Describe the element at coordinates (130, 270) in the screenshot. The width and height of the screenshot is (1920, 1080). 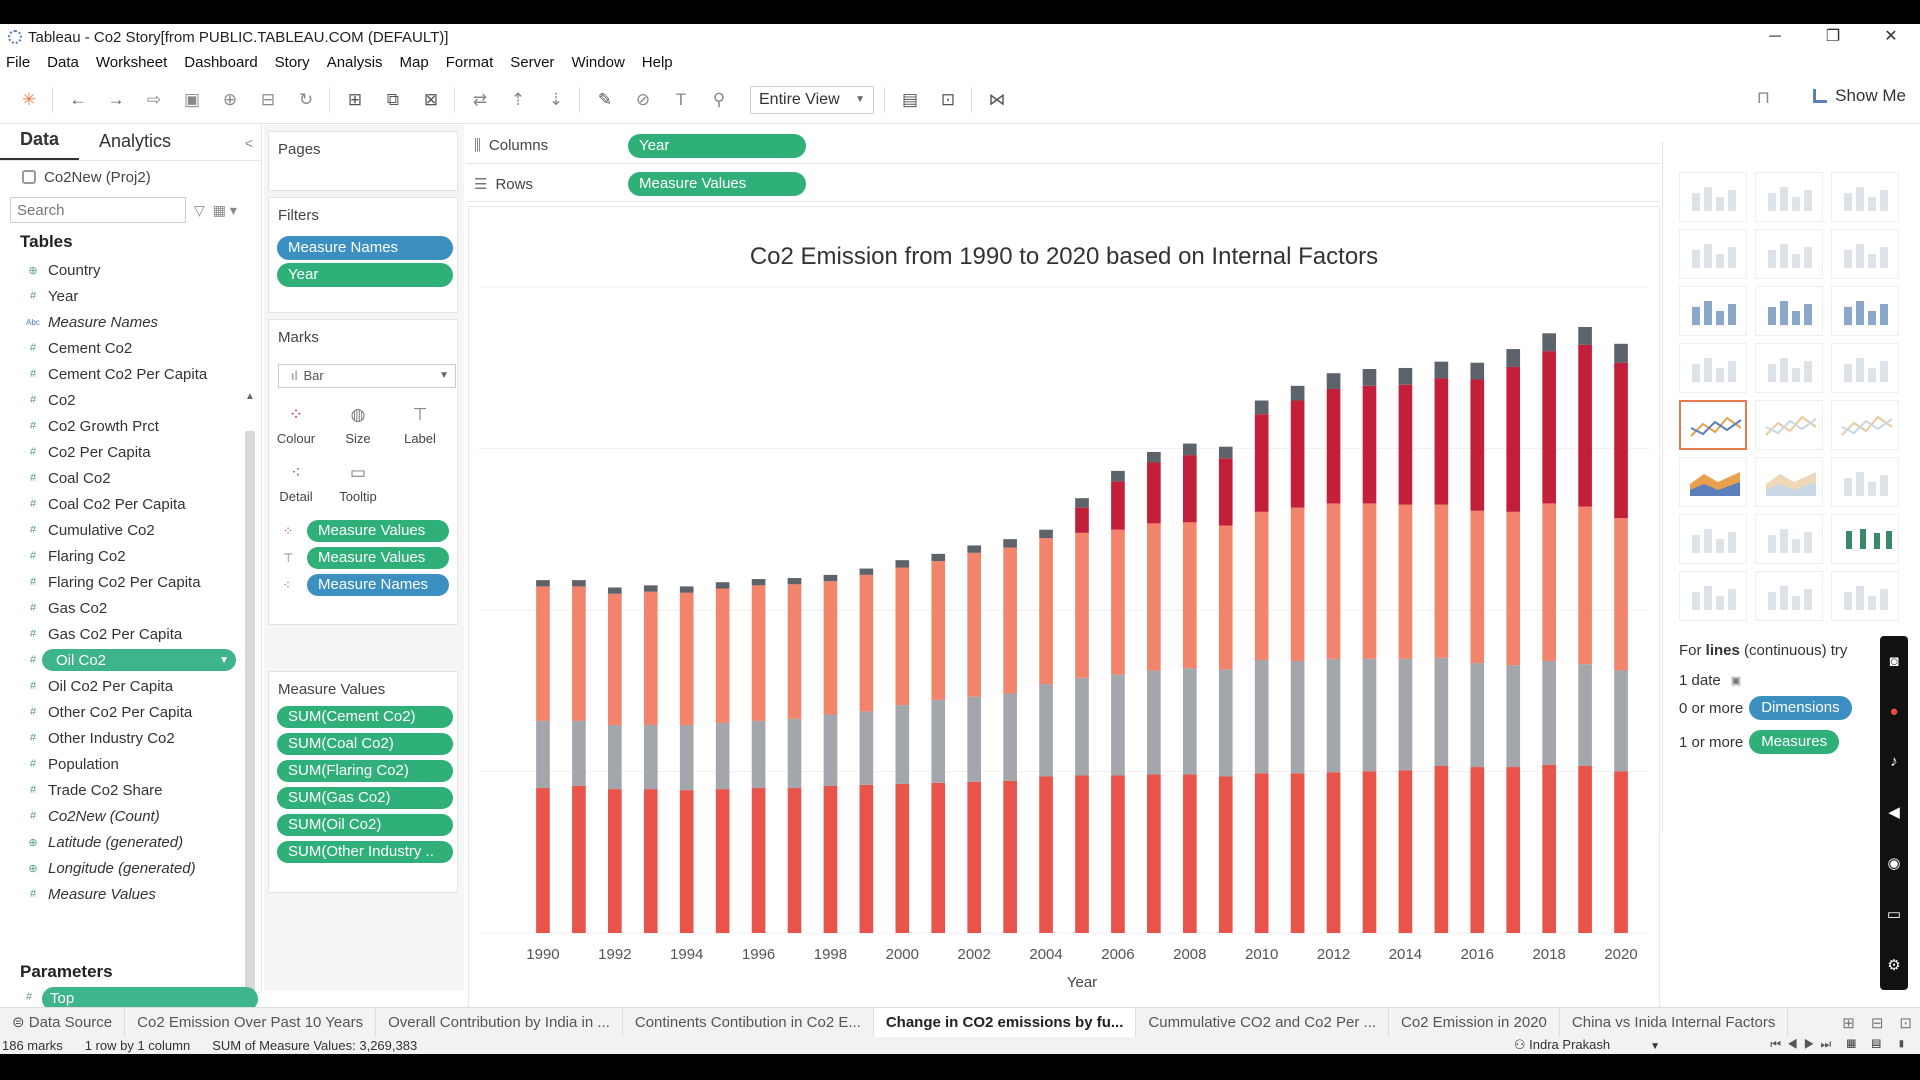
I see `field-item: ⊕ Country` at that location.